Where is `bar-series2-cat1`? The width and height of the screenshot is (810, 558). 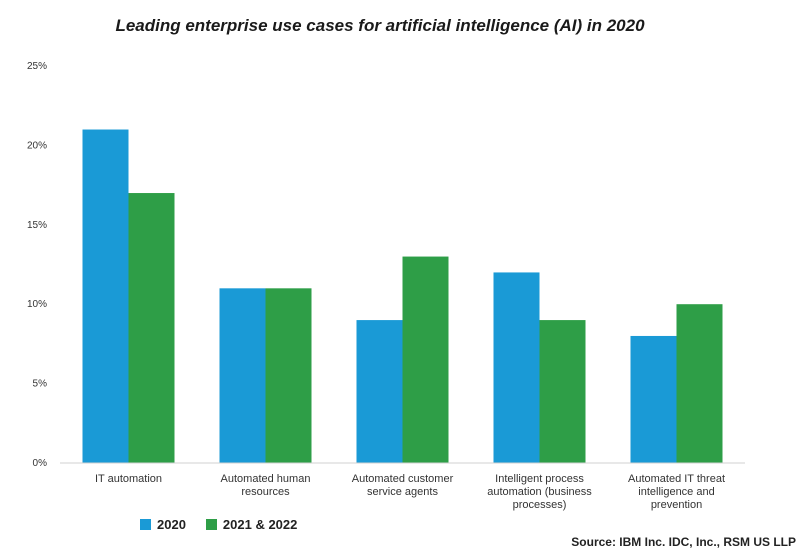 bar-series2-cat1 is located at coordinates (151, 328).